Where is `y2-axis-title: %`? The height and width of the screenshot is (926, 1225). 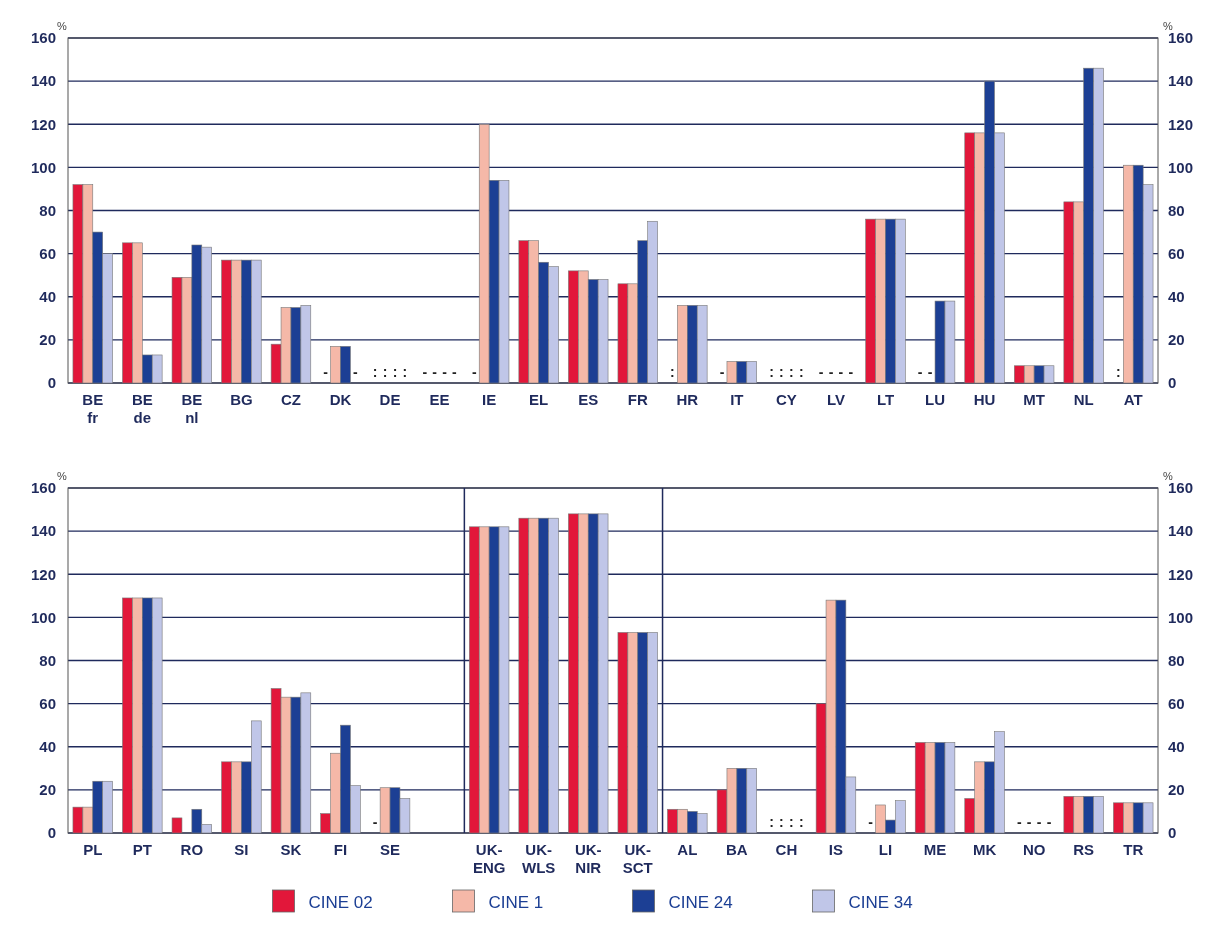 y2-axis-title: % is located at coordinates (1168, 476).